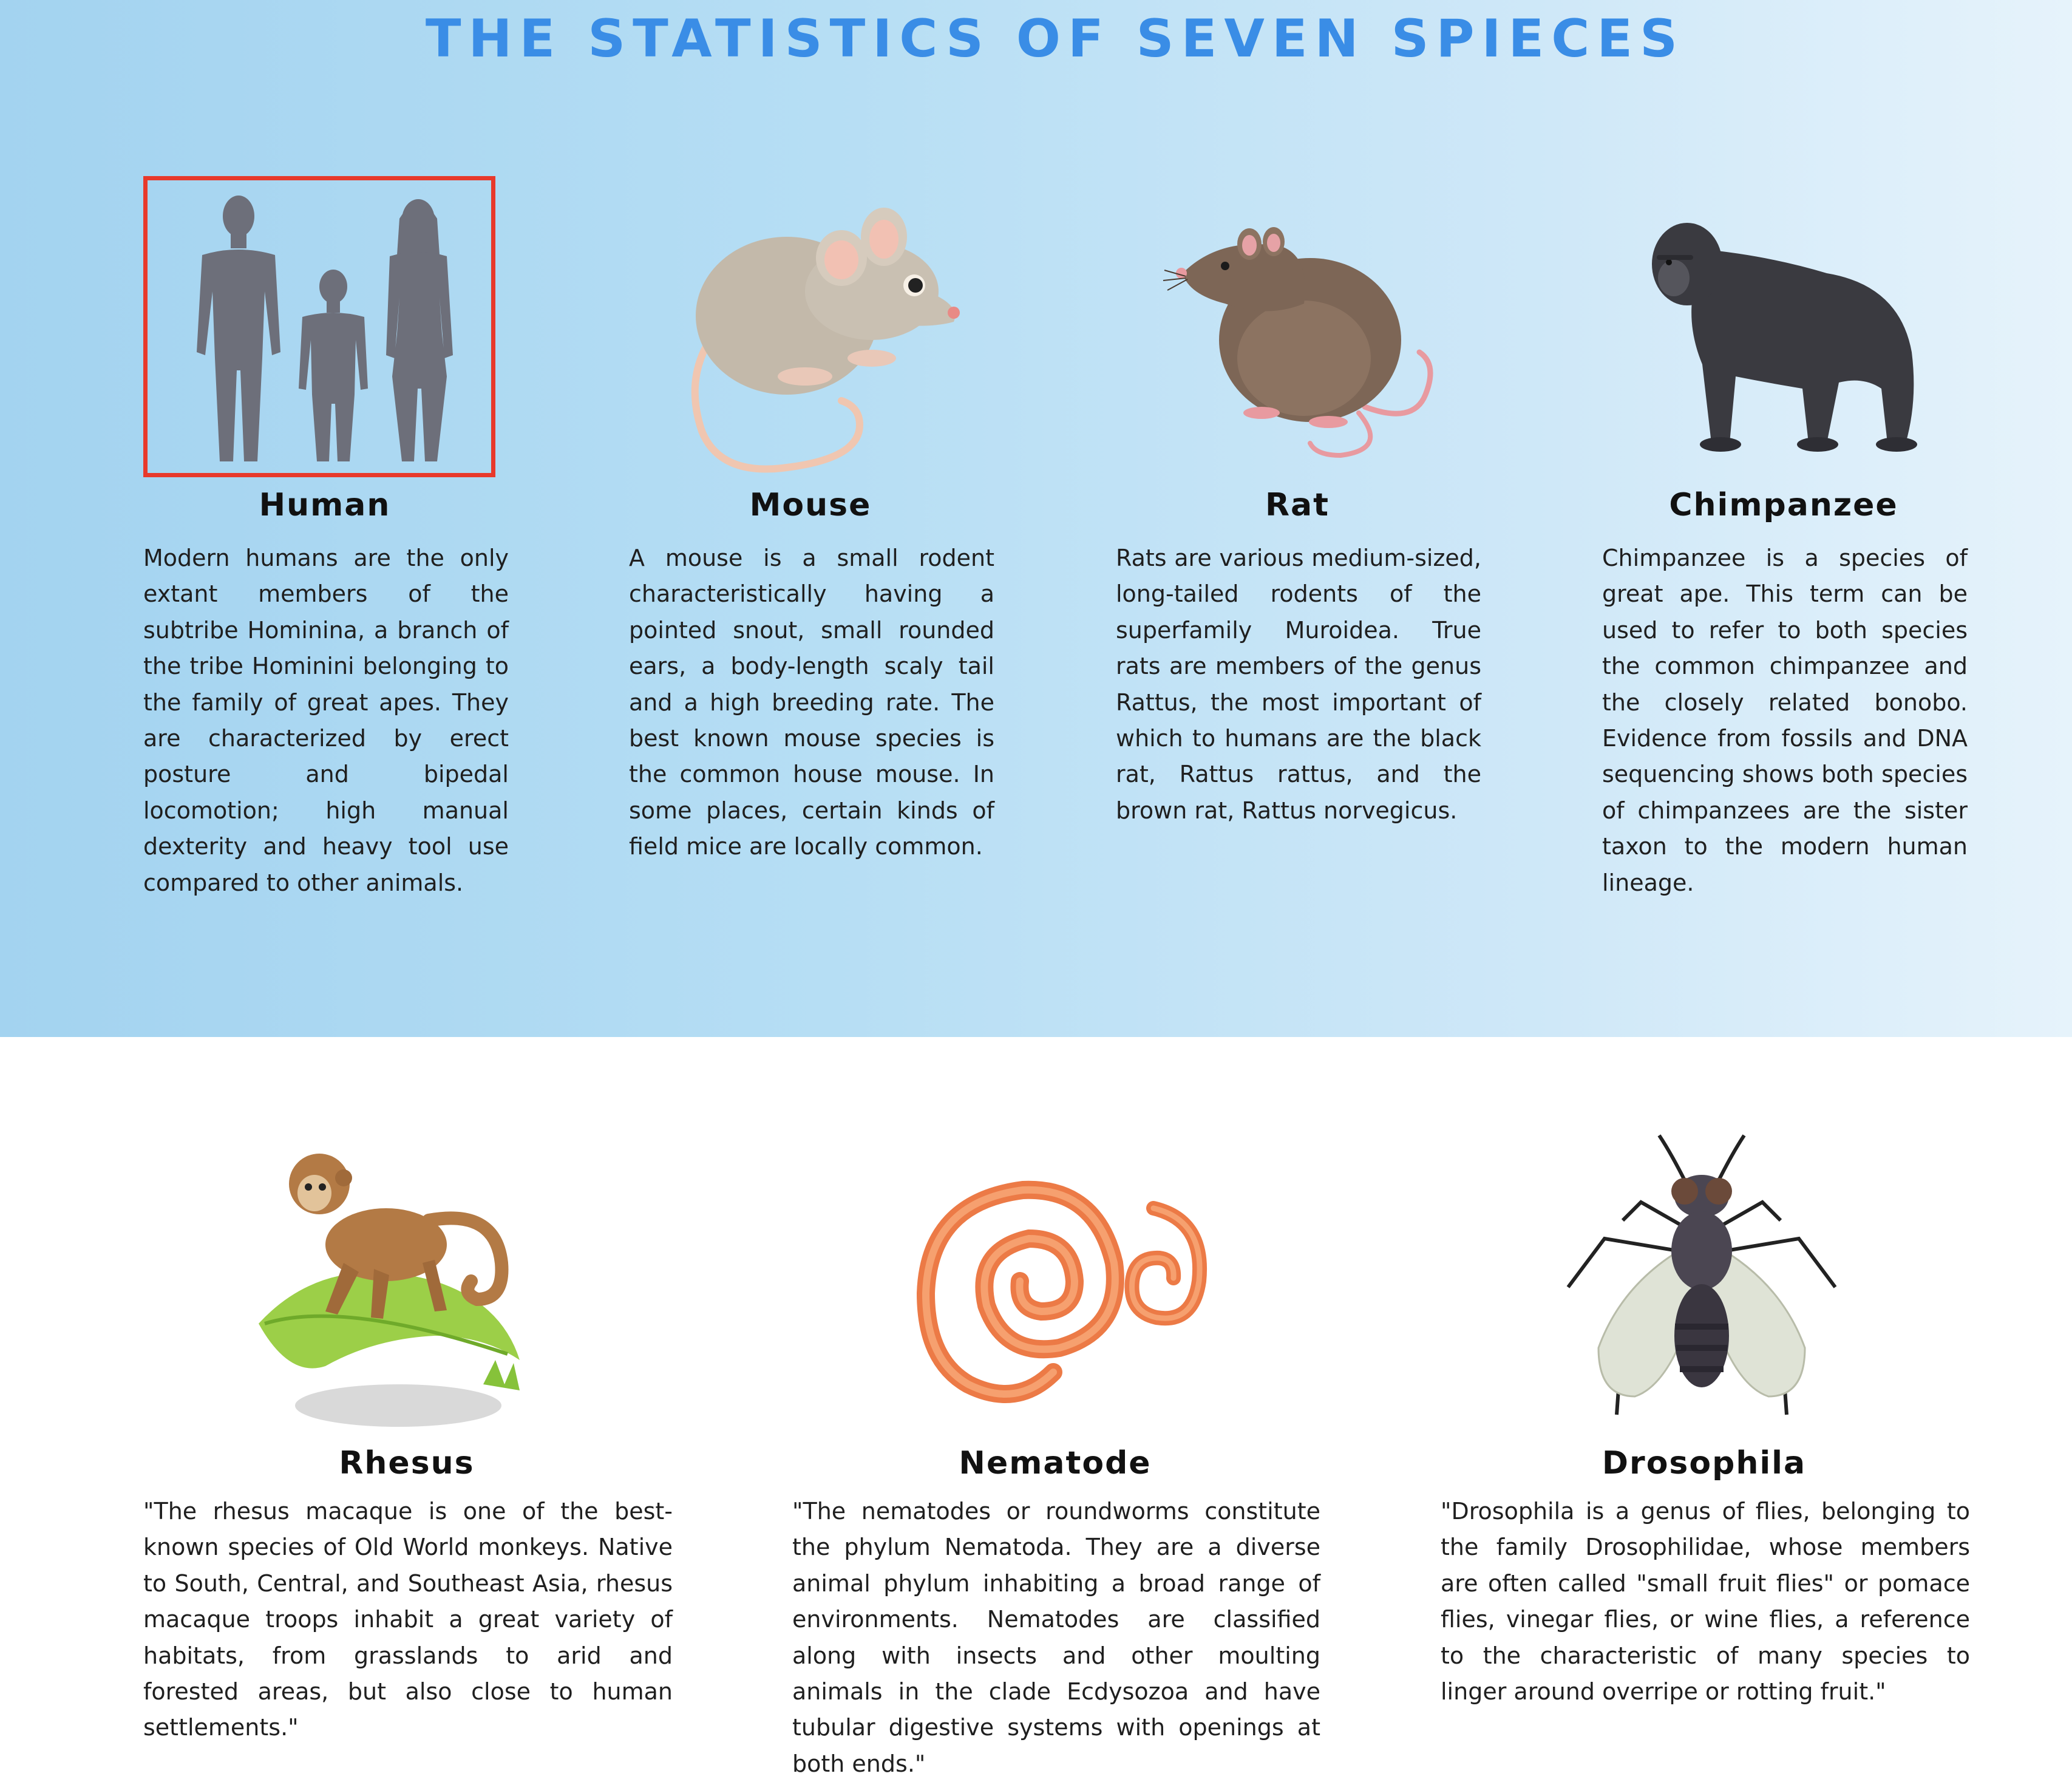  I want to click on species-name-human: Human, so click(325, 505).